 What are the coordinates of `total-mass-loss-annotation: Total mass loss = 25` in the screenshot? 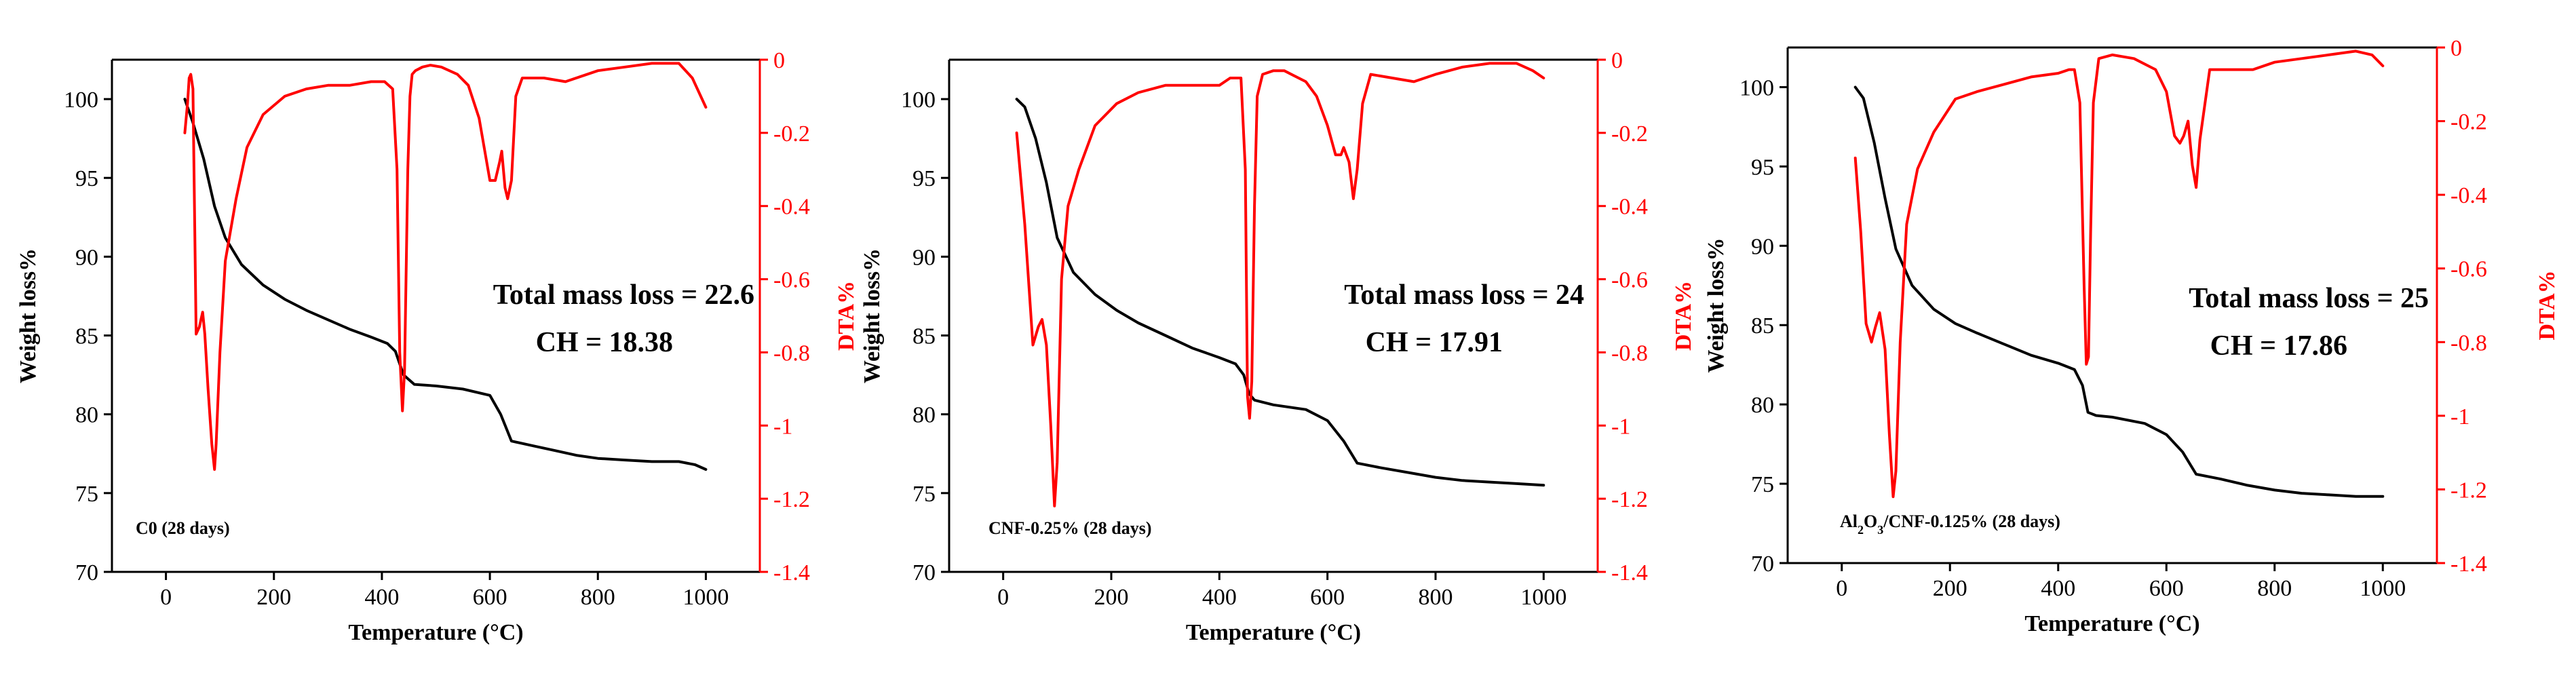 It's located at (2309, 298).